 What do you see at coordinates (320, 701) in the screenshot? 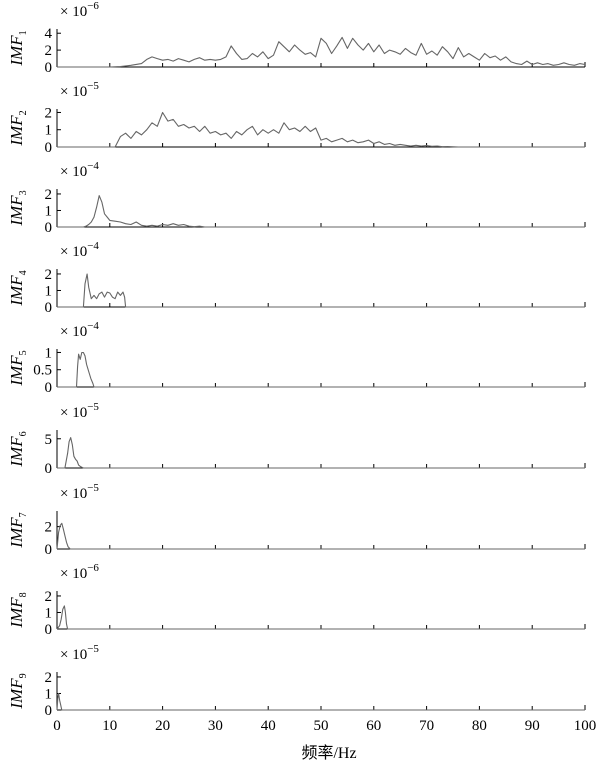
I see `imf9-spectrum-line` at bounding box center [320, 701].